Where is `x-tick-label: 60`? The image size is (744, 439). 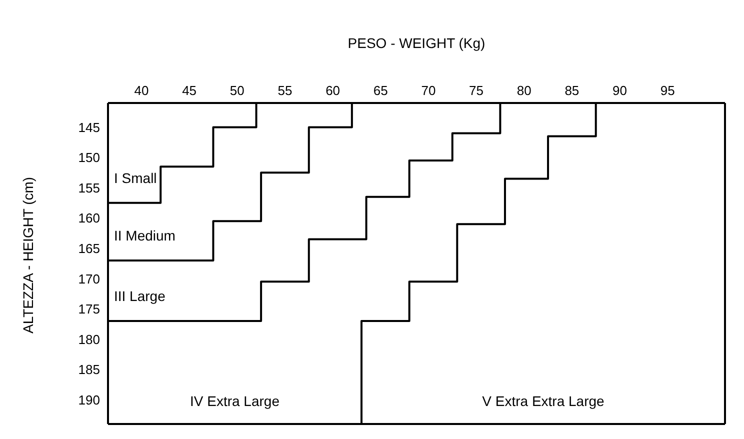 x-tick-label: 60 is located at coordinates (333, 90).